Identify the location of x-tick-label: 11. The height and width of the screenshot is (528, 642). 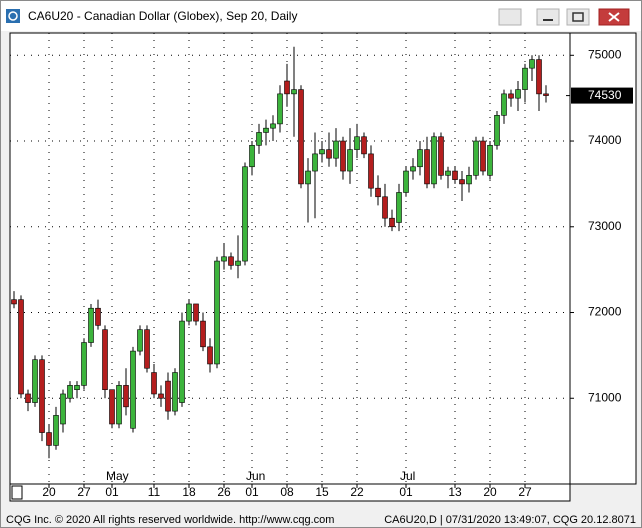
(154, 492).